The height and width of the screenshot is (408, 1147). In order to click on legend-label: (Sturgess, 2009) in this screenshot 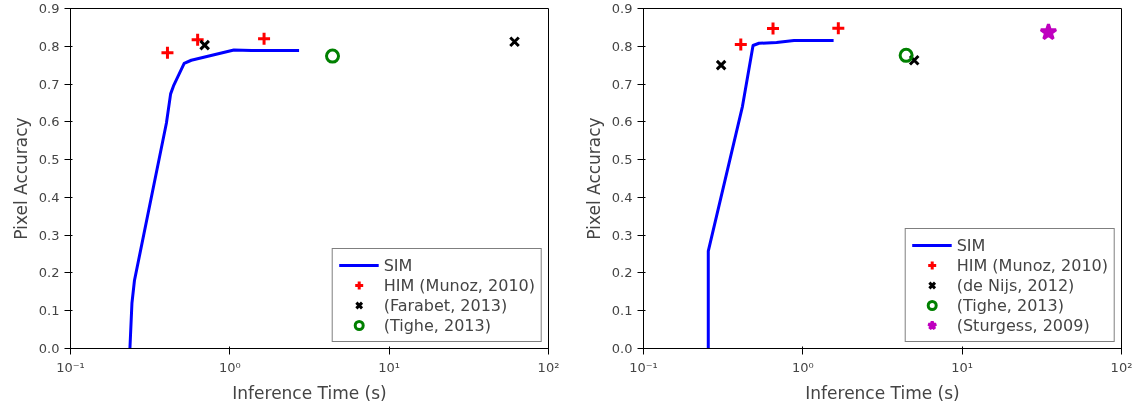, I will do `click(1023, 325)`.